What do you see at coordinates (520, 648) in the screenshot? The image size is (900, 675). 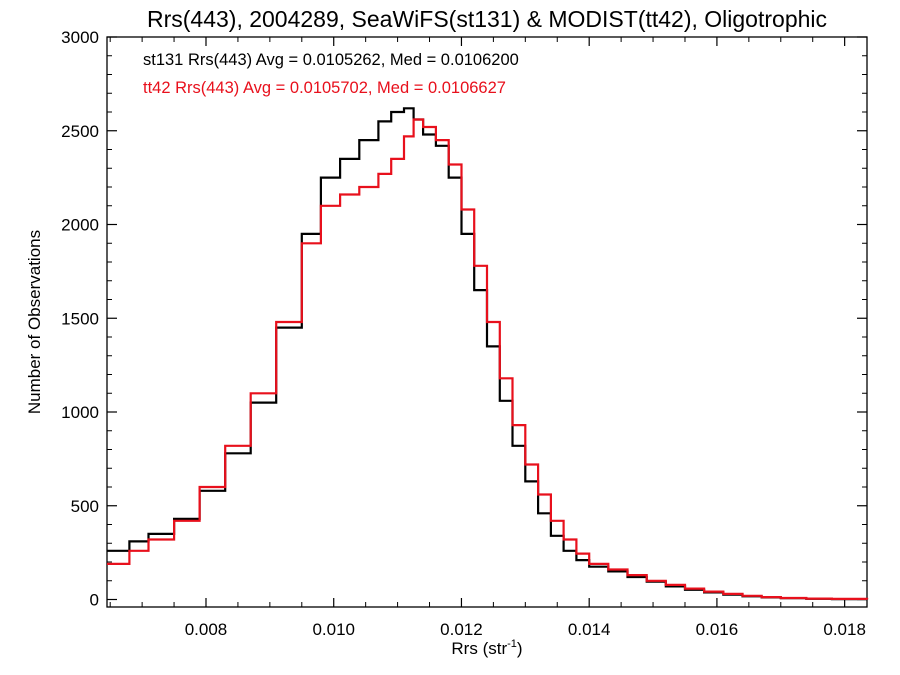 I see `x-axis-label-suffix: )` at bounding box center [520, 648].